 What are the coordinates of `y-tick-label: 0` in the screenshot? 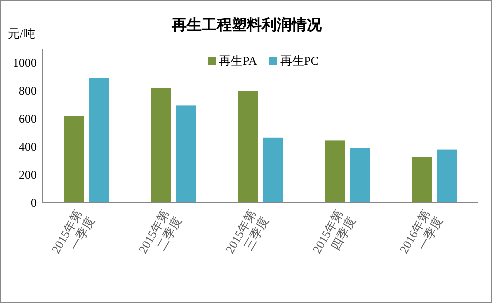 It's located at (34, 203).